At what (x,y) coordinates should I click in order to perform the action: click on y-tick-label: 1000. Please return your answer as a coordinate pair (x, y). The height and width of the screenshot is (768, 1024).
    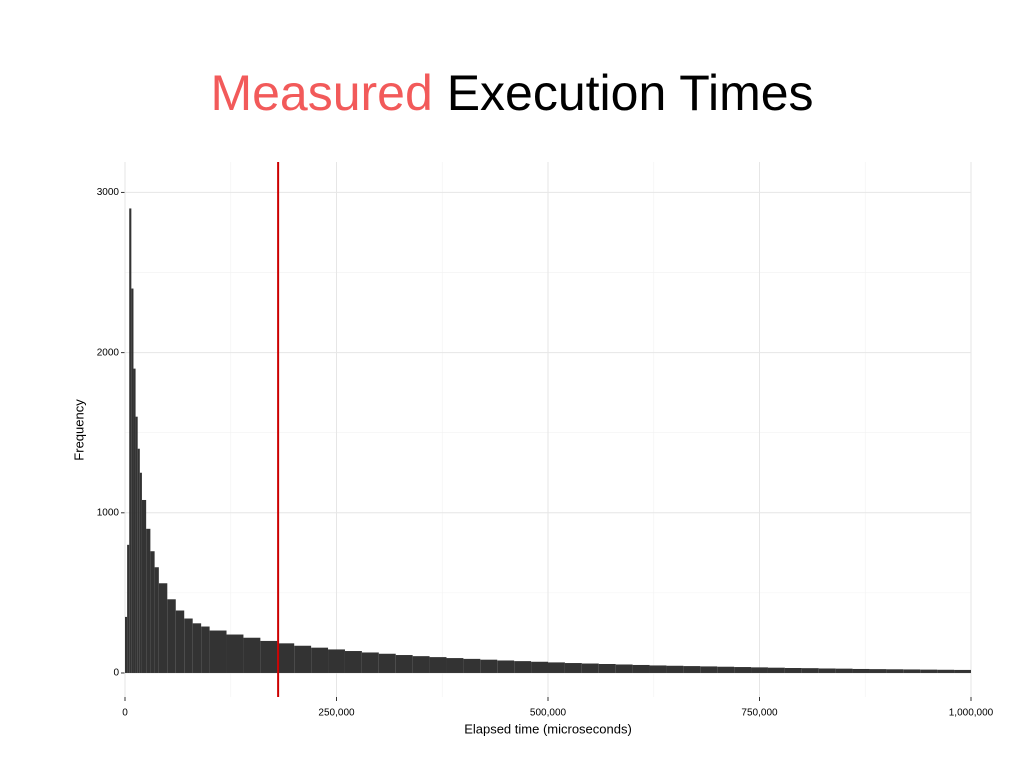
    Looking at the image, I should click on (108, 512).